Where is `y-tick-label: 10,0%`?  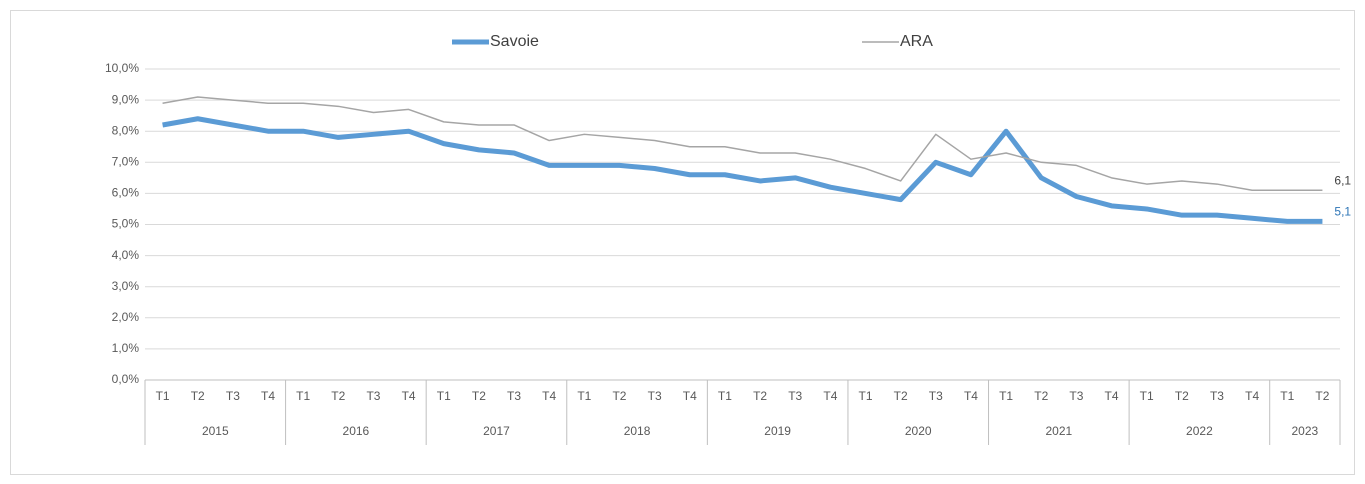 y-tick-label: 10,0% is located at coordinates (122, 68).